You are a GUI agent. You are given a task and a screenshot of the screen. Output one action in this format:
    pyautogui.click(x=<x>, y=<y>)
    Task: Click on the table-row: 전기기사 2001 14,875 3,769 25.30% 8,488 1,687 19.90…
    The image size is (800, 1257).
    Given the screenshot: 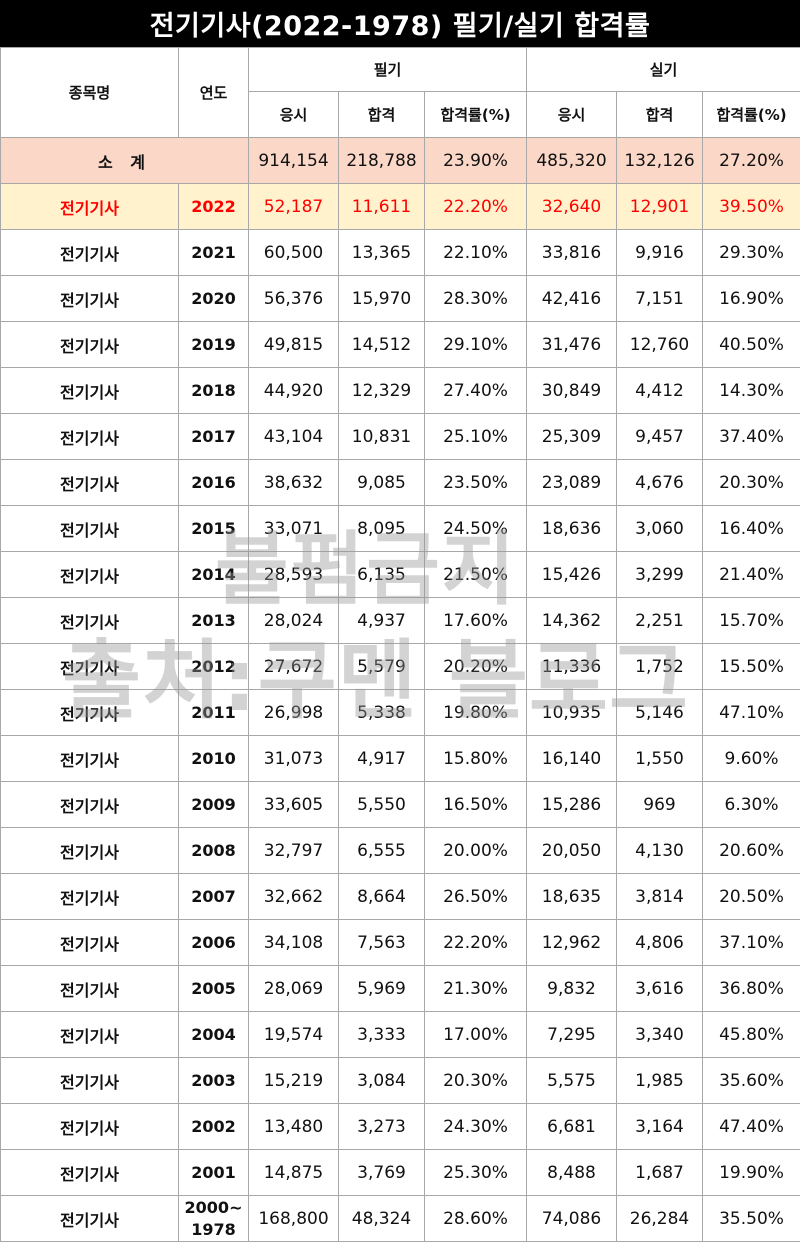 What is the action you would take?
    pyautogui.click(x=400, y=1172)
    